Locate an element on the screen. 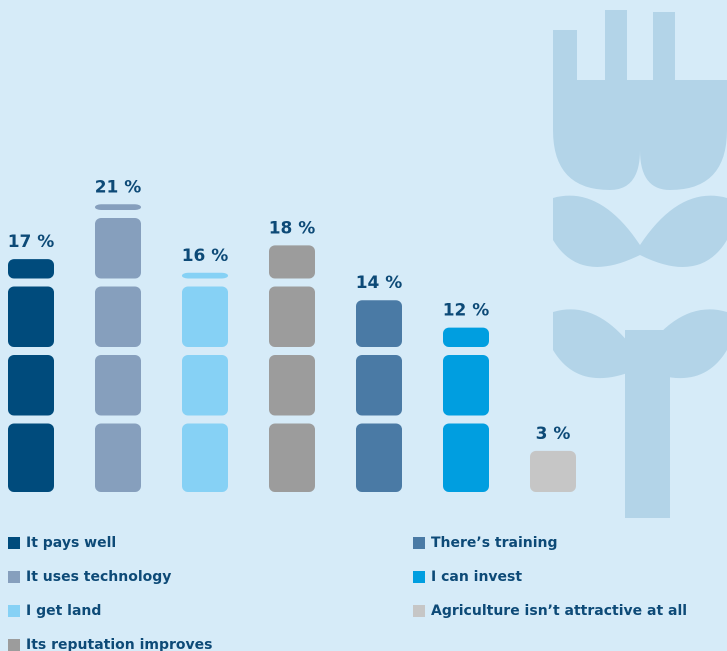 The image size is (727, 651). legend-label: I get land is located at coordinates (63, 611).